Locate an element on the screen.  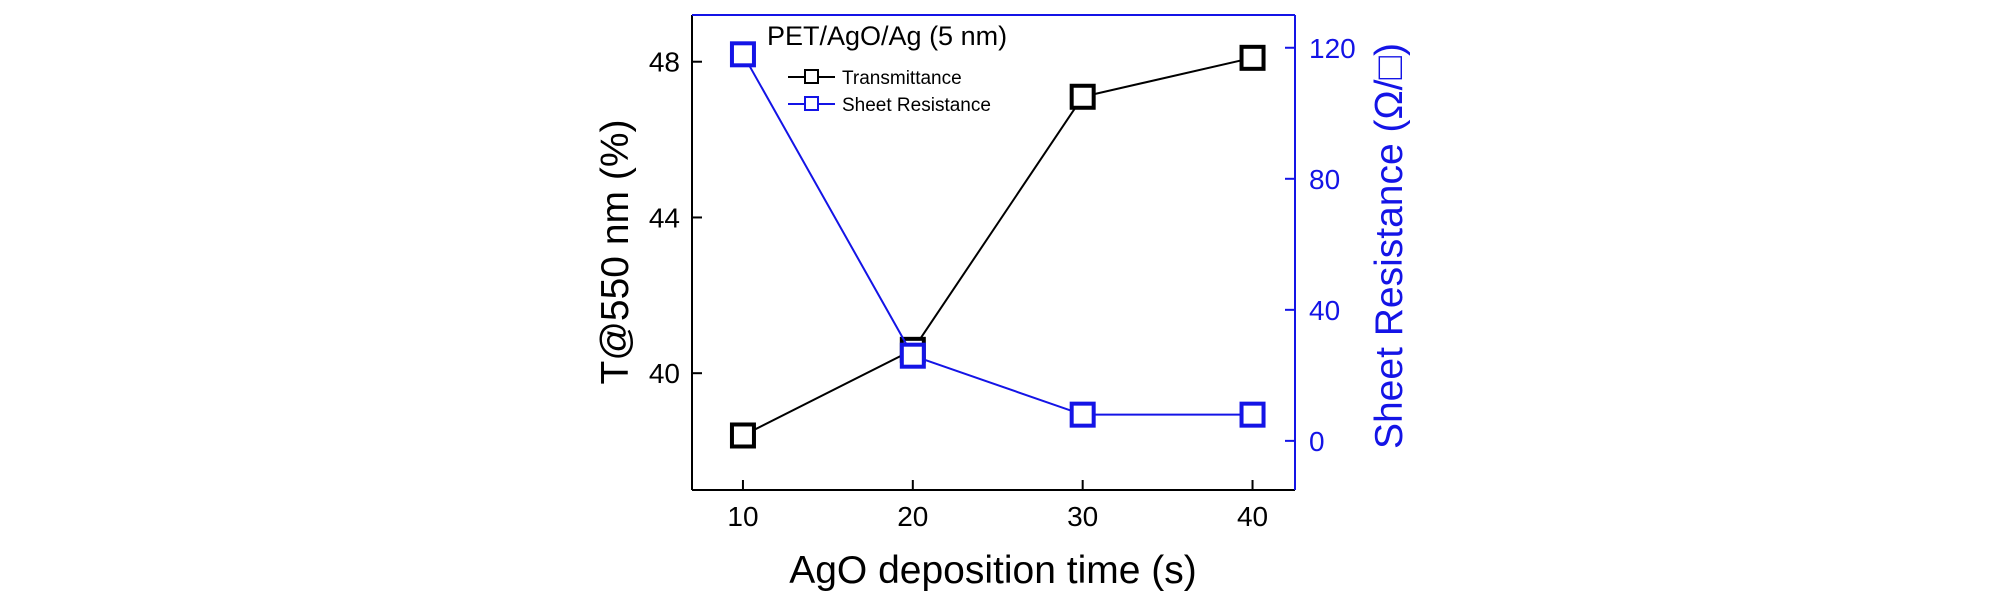
chart-title: PET/AgO/Ag (5 nm) is located at coordinates (887, 36).